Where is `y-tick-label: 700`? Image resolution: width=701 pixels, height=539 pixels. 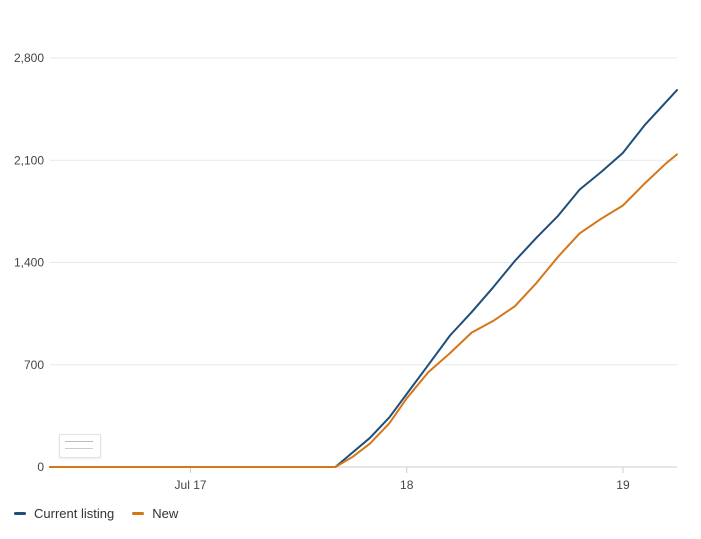 y-tick-label: 700 is located at coordinates (34, 365).